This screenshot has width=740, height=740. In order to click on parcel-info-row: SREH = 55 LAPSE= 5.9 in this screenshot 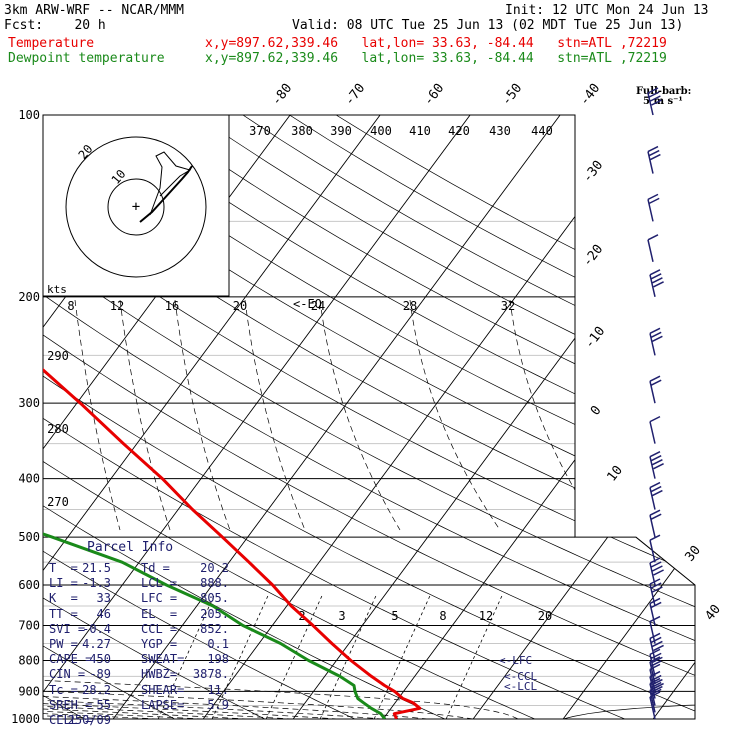, I will do `click(142, 705)`.